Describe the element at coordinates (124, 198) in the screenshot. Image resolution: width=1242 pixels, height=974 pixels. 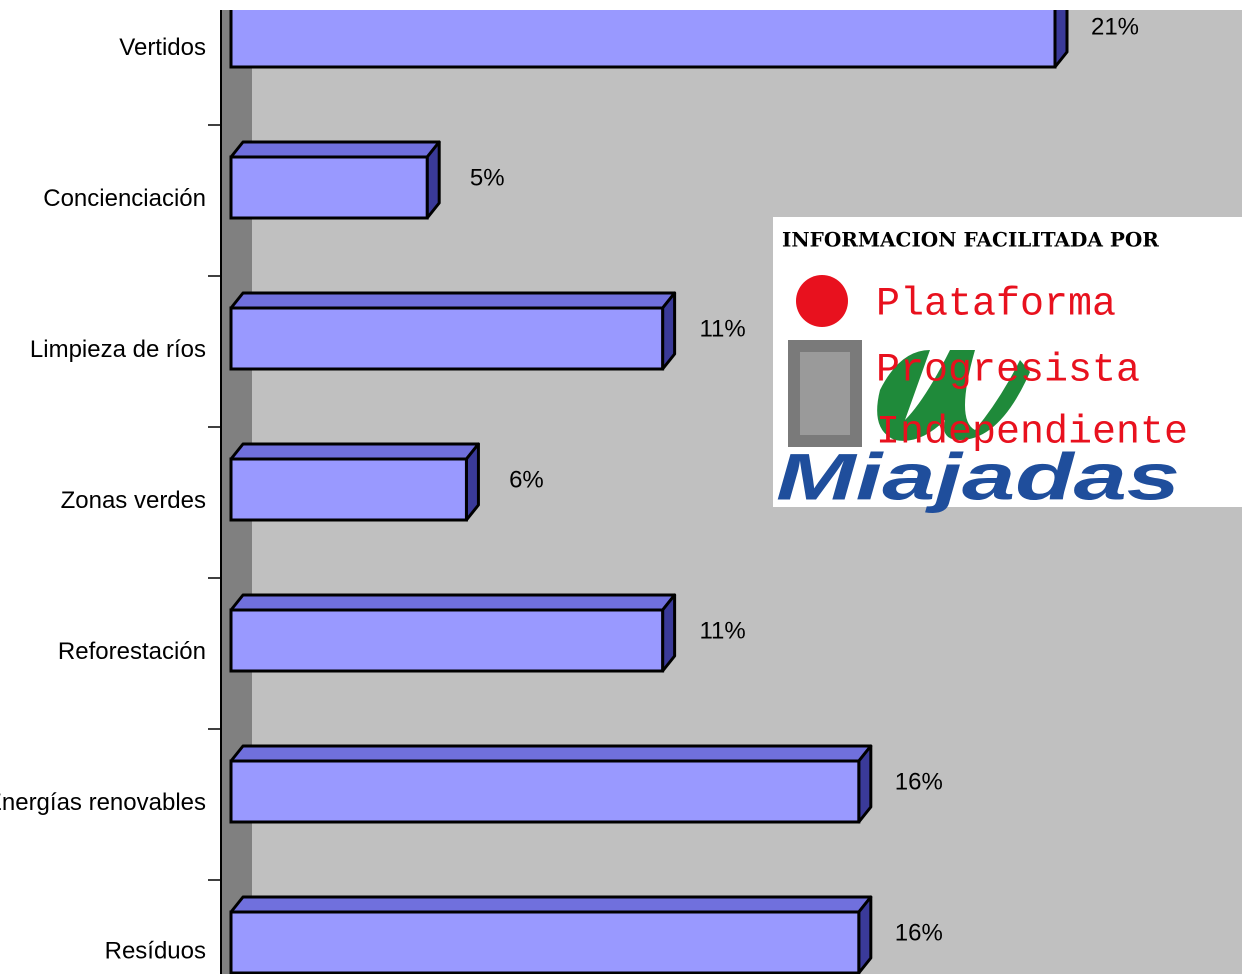
I see `category-label: Concienciación` at that location.